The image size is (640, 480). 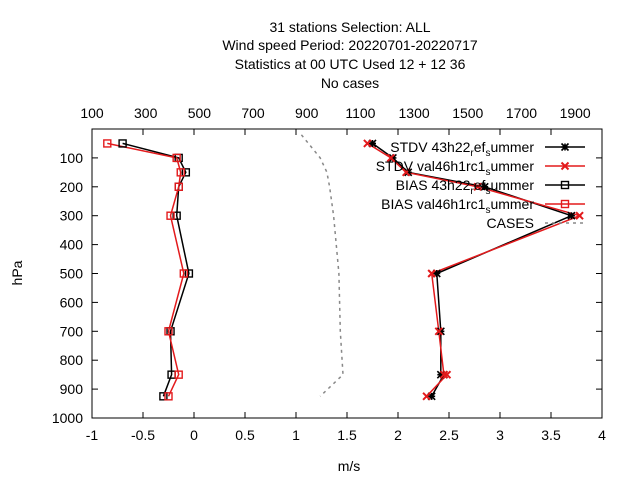 I want to click on x-tick-label: 1, so click(x=296, y=435).